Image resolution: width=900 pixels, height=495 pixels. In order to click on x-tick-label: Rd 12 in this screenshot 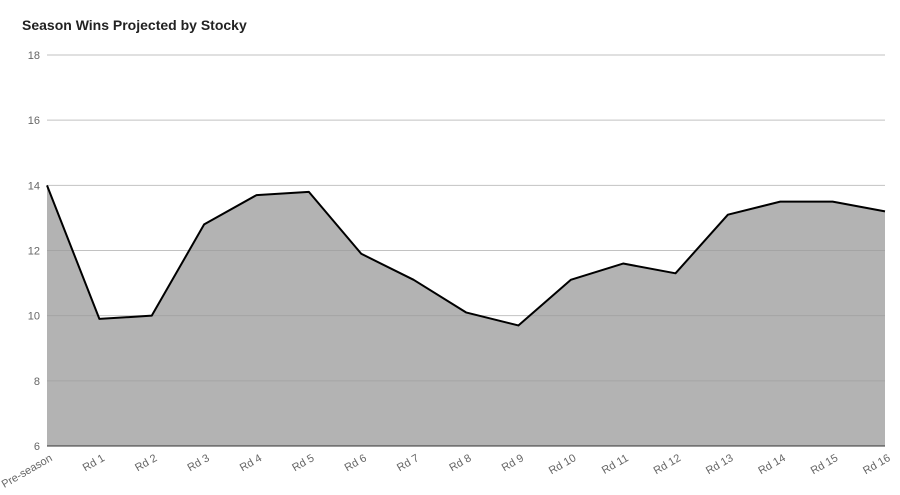, I will do `click(667, 464)`.